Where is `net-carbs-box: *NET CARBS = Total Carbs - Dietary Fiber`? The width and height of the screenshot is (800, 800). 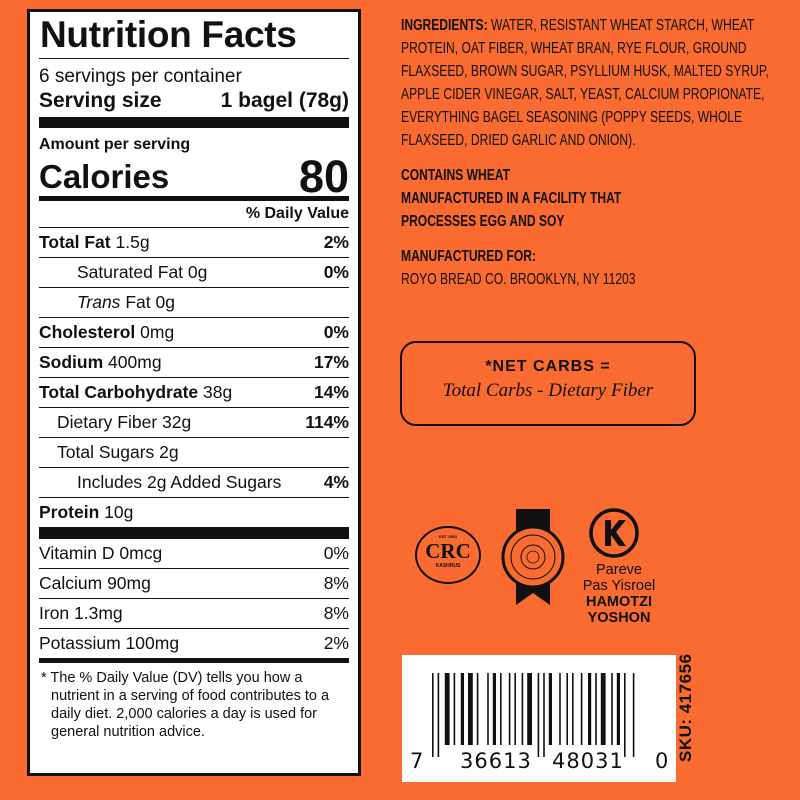
net-carbs-box: *NET CARBS = Total Carbs - Dietary Fiber is located at coordinates (548, 383).